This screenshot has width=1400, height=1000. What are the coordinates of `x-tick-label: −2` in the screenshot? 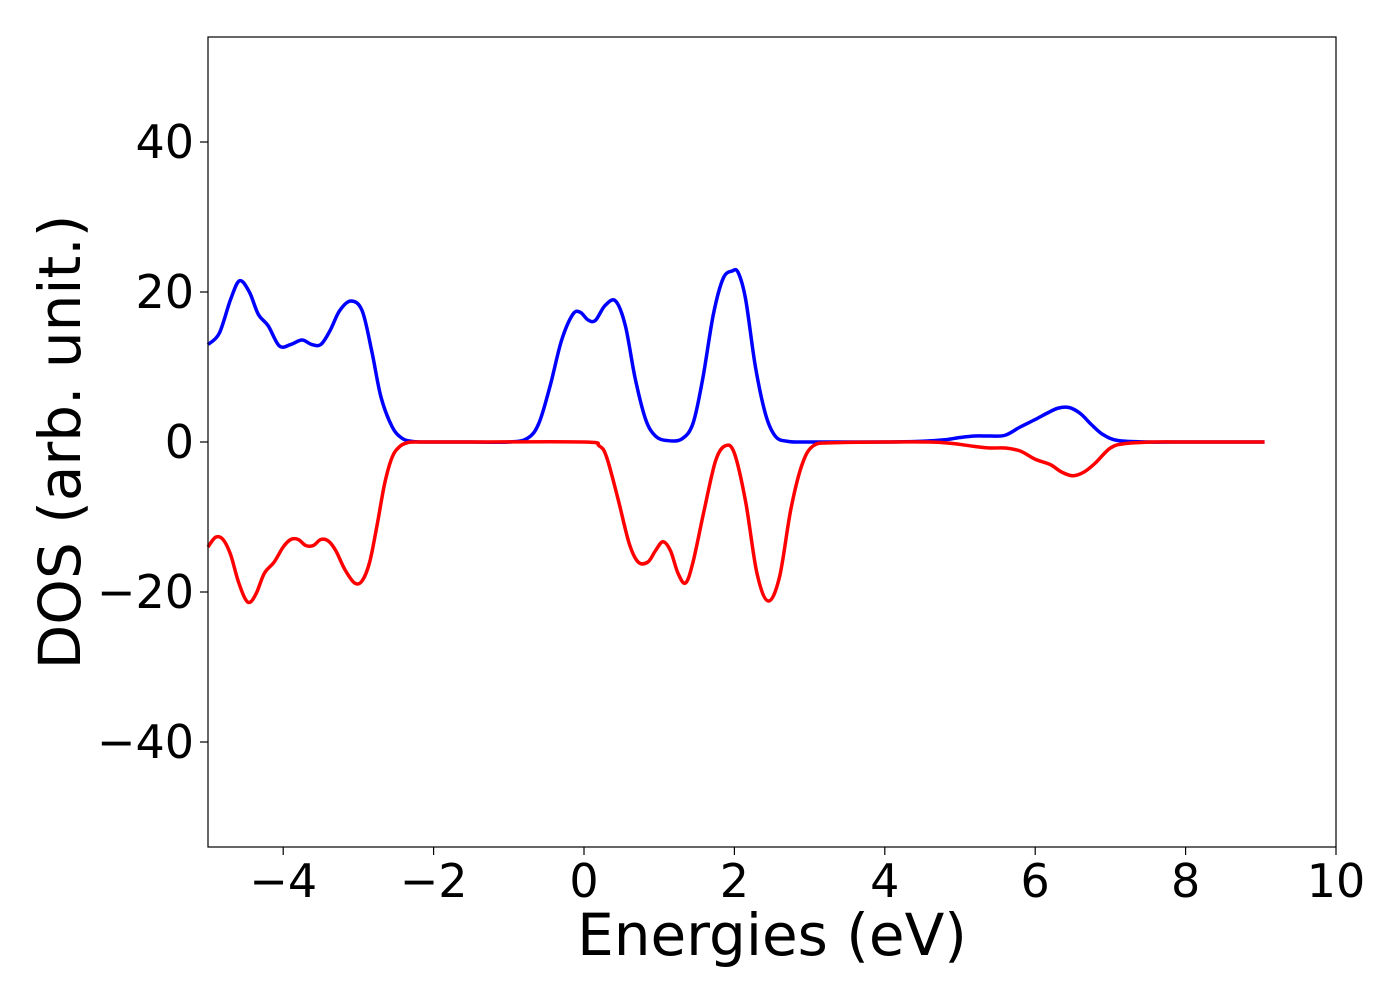 It's located at (434, 881).